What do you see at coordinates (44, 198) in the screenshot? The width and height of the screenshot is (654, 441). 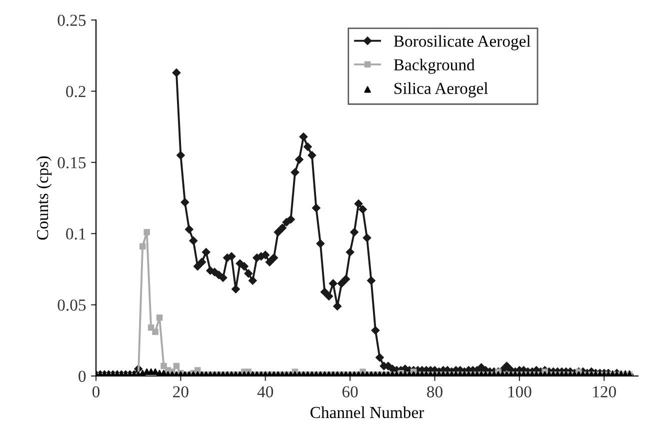 I see `y-axis-title: Counts (cps)` at bounding box center [44, 198].